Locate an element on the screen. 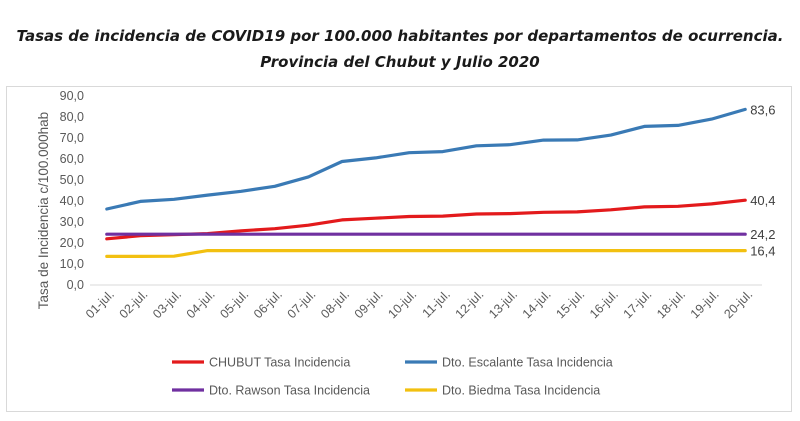  legend-label: Dto. Rawson Tasa Incidencia is located at coordinates (289, 391).